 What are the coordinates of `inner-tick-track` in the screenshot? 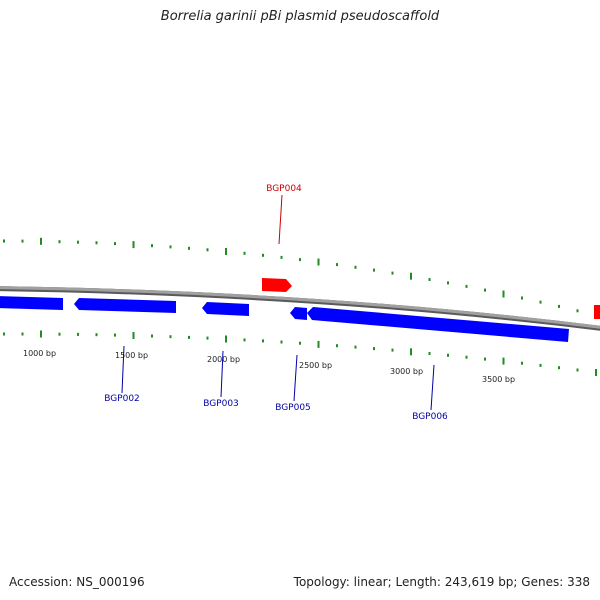 It's located at (300, 353).